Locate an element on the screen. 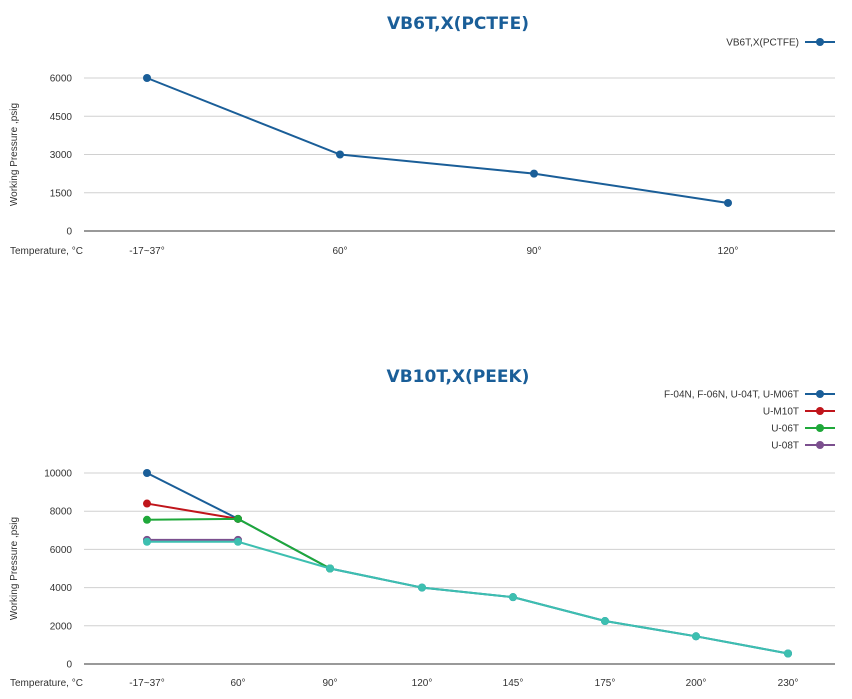 This screenshot has height=699, width=852. y-tick-label: 10000 is located at coordinates (58, 474).